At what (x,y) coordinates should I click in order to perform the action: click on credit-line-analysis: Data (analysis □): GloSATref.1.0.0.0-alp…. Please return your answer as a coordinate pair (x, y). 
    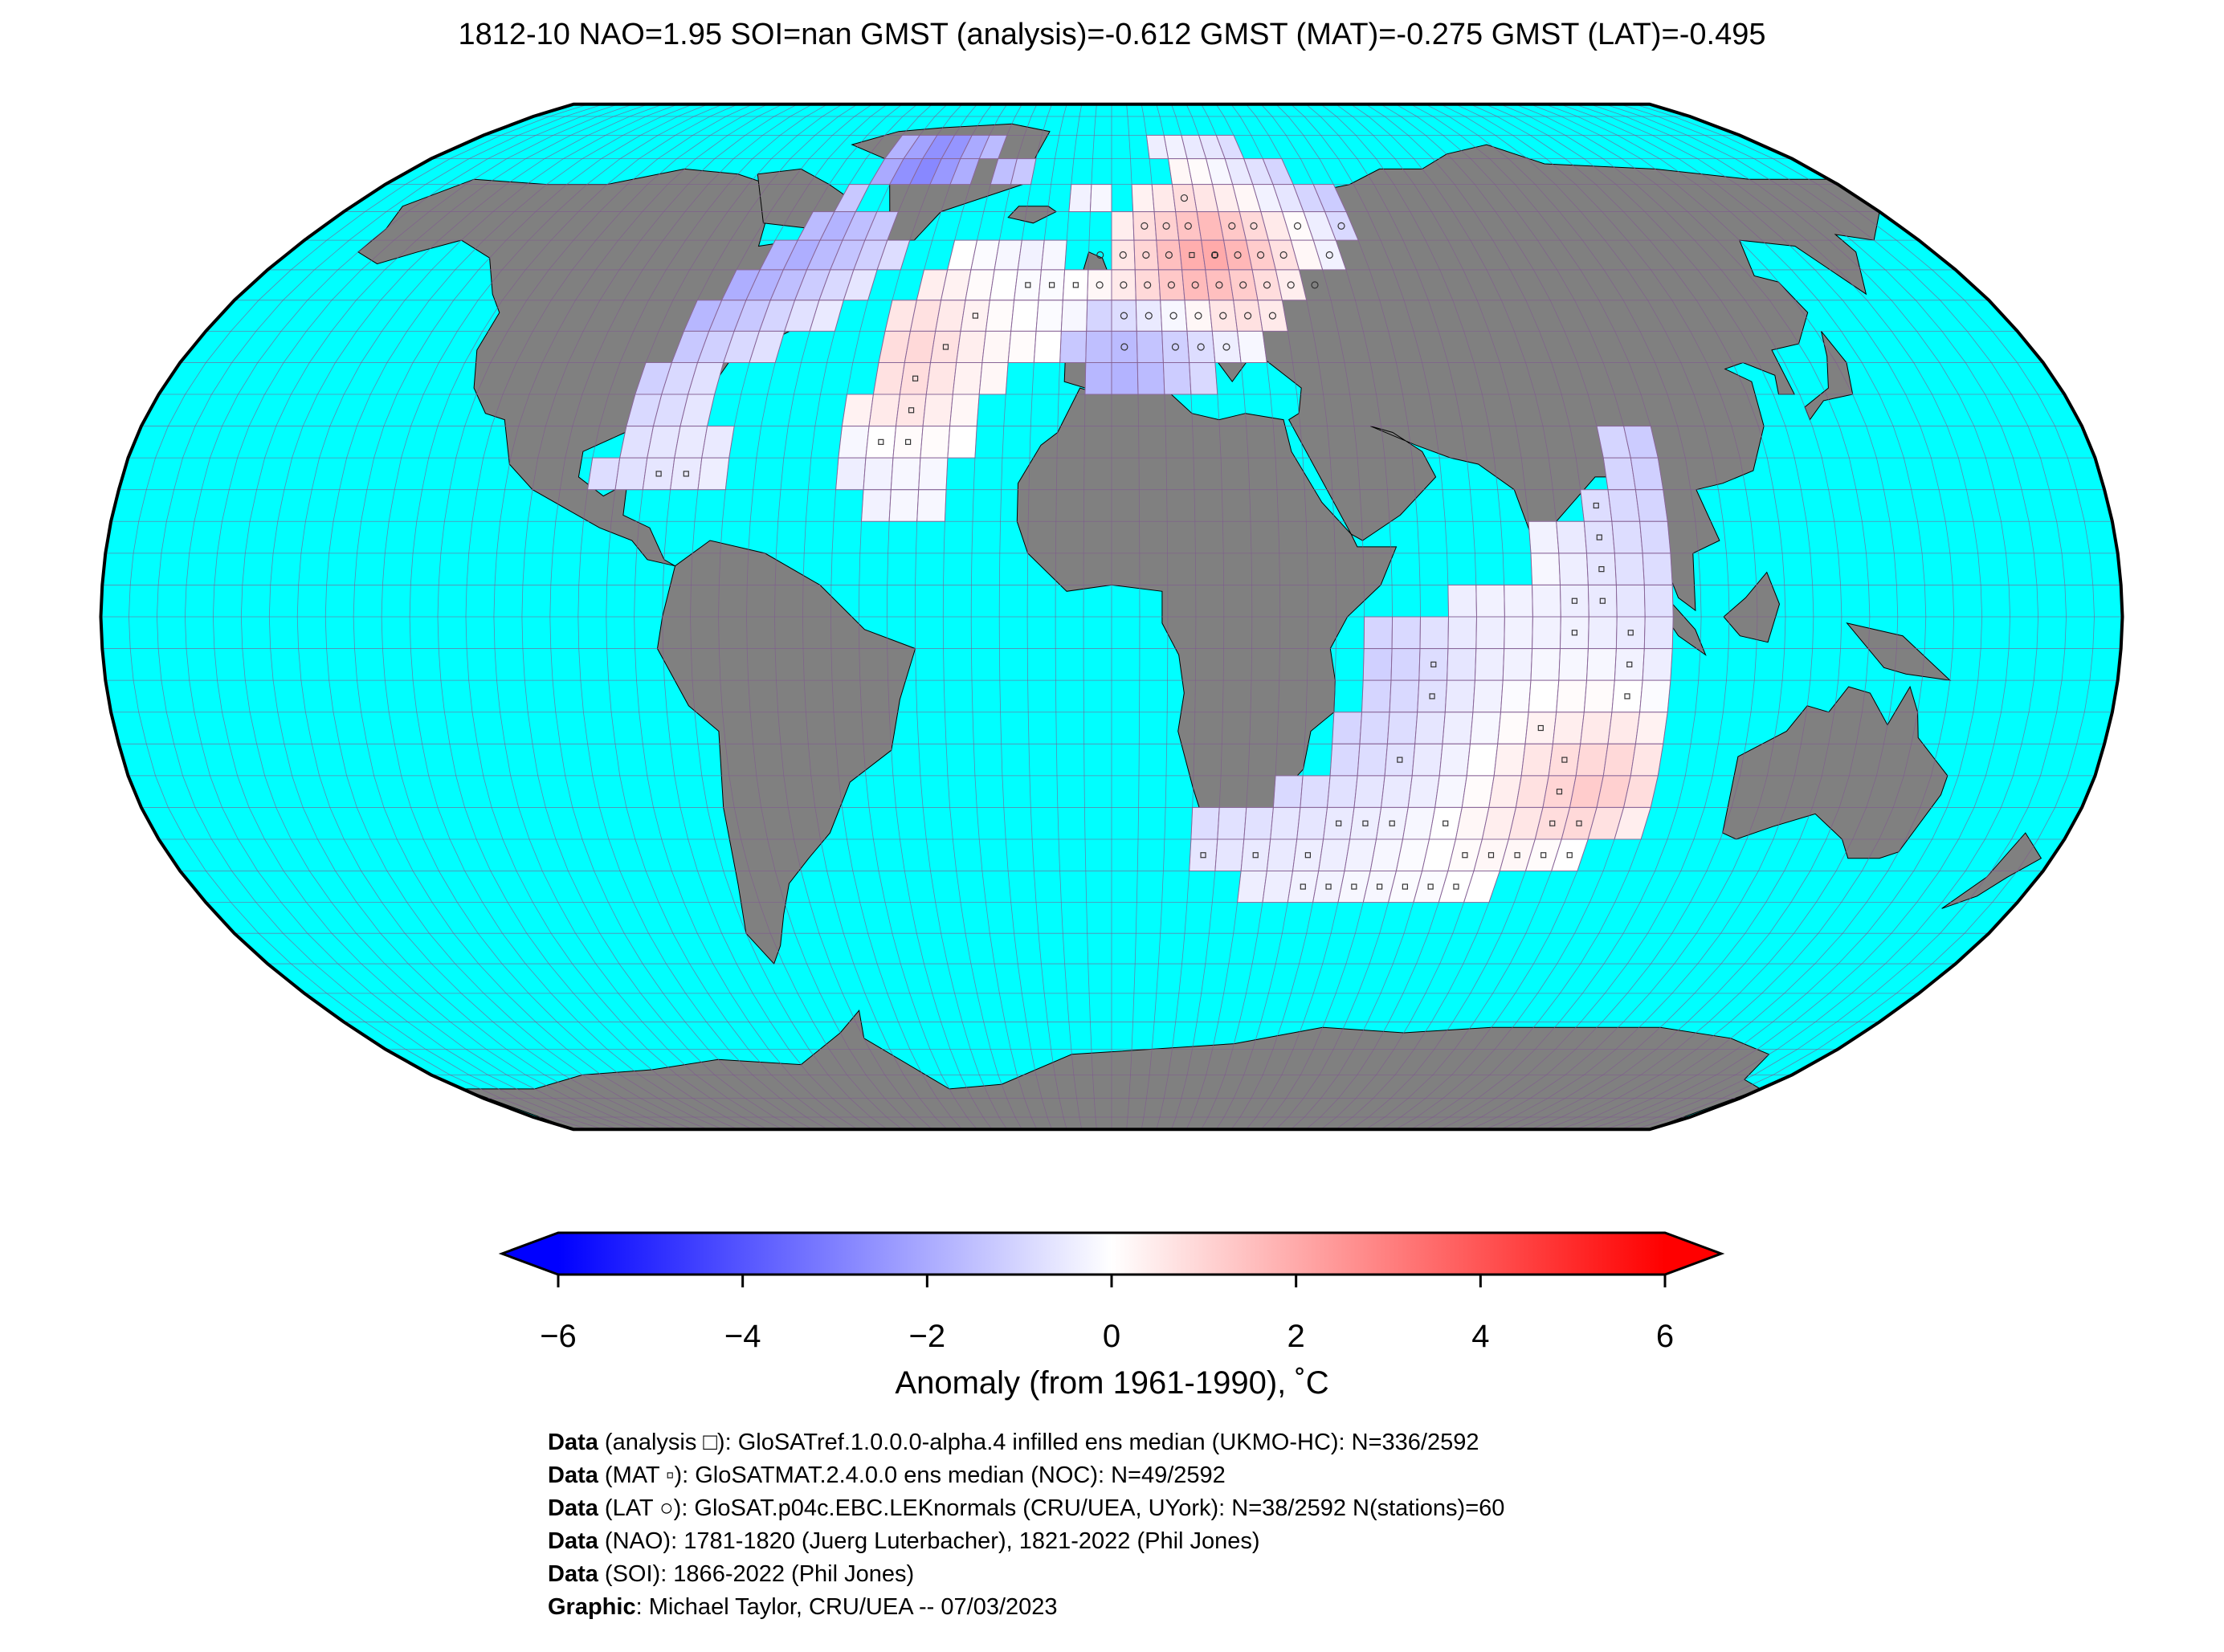
    Looking at the image, I should click on (1026, 1442).